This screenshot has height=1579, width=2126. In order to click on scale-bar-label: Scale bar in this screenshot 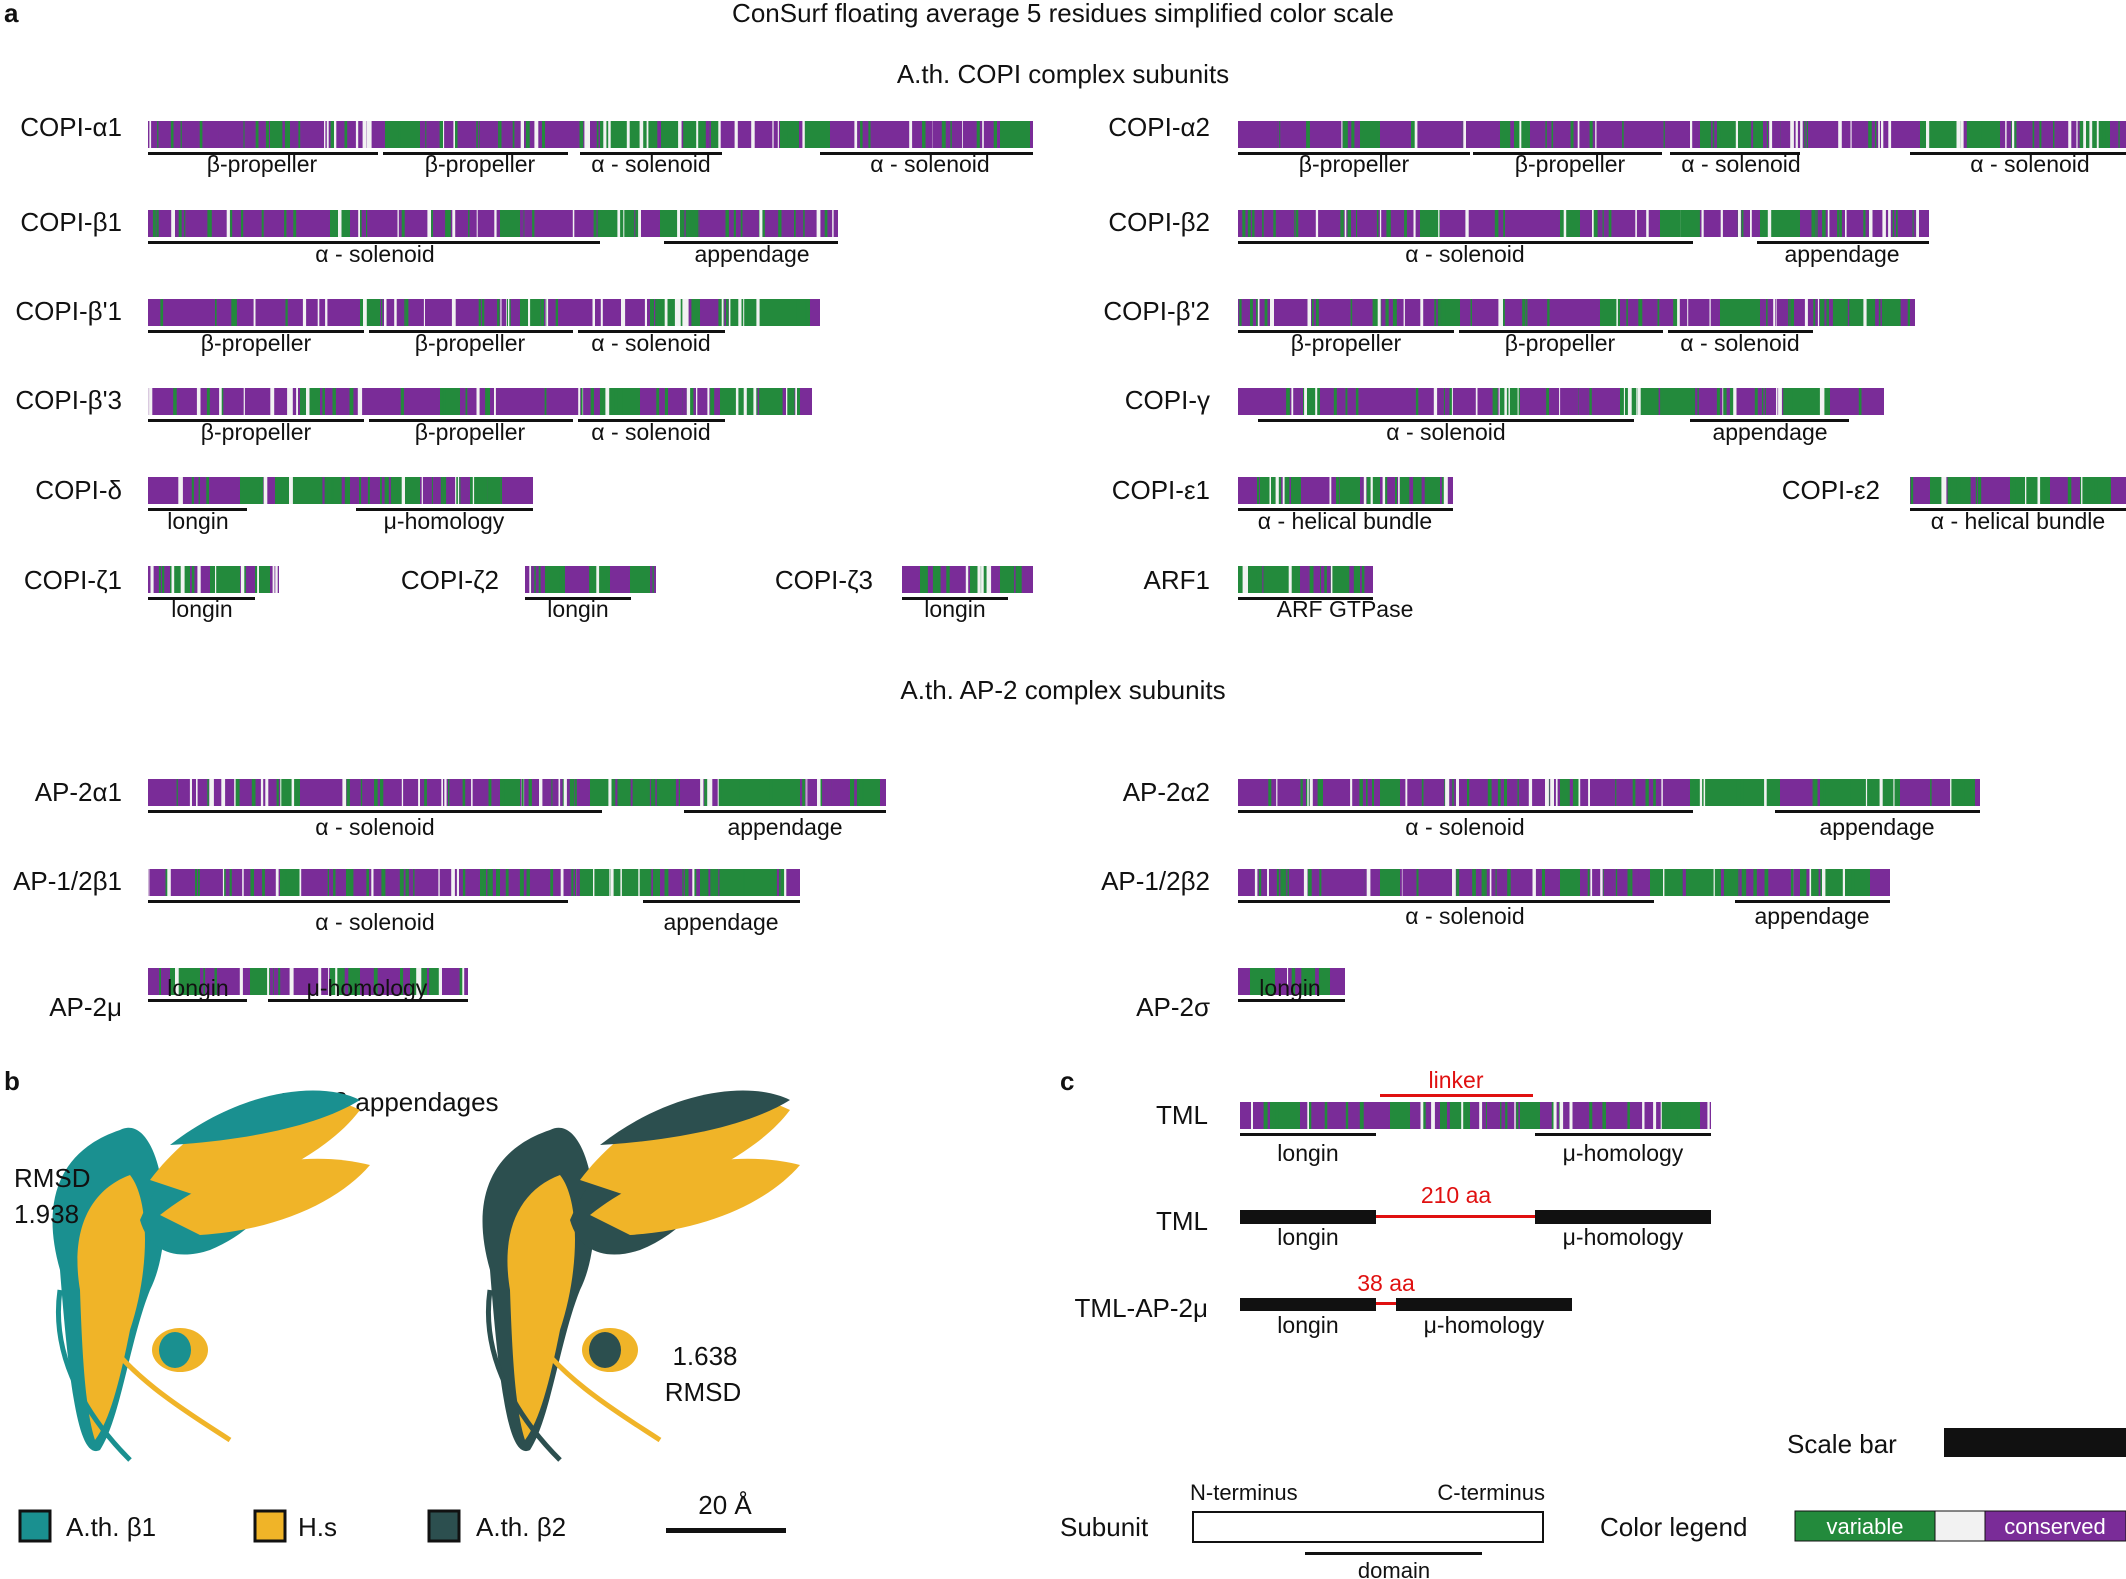, I will do `click(1842, 1444)`.